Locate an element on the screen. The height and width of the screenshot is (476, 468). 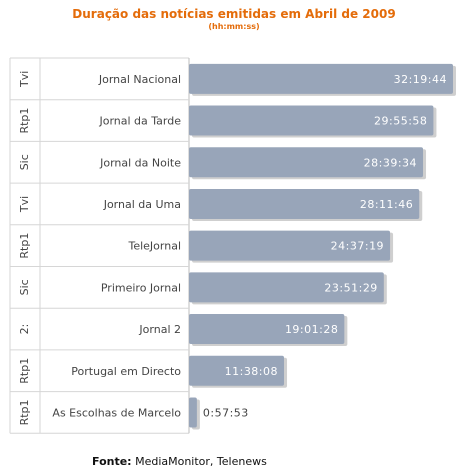
value-label: 32:19:44 is located at coordinates (420, 79).